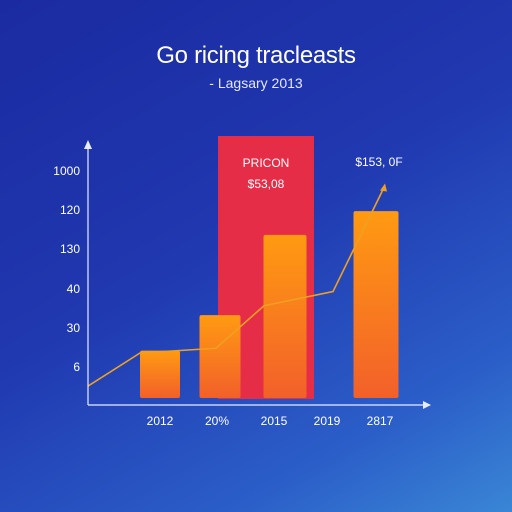 The image size is (512, 512). What do you see at coordinates (66, 171) in the screenshot?
I see `y-tick-label: 1000` at bounding box center [66, 171].